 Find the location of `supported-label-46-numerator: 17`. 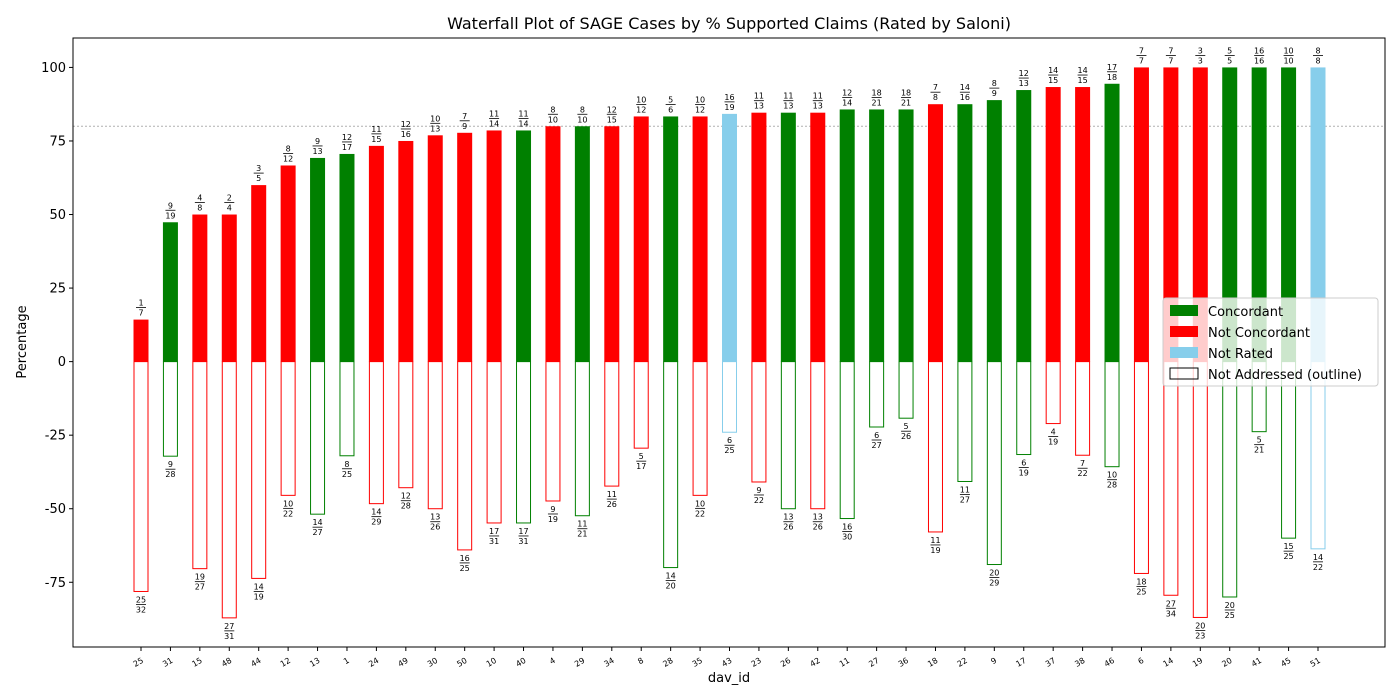

supported-label-46-numerator: 17 is located at coordinates (1112, 67).